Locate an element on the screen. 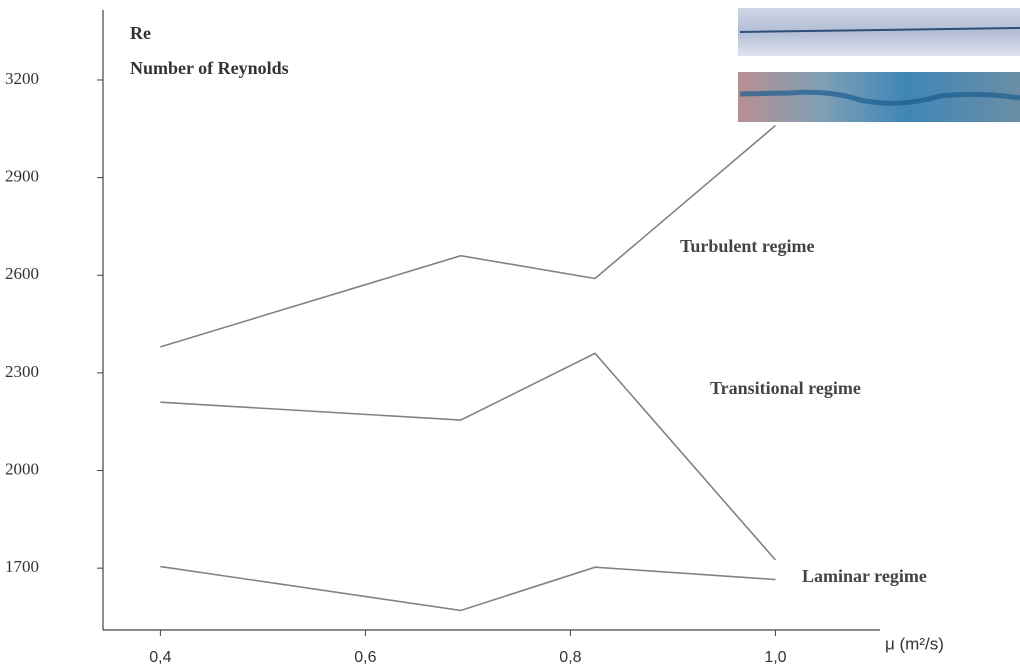 The image size is (1020, 670). y-label: Number of Reynolds is located at coordinates (209, 68).